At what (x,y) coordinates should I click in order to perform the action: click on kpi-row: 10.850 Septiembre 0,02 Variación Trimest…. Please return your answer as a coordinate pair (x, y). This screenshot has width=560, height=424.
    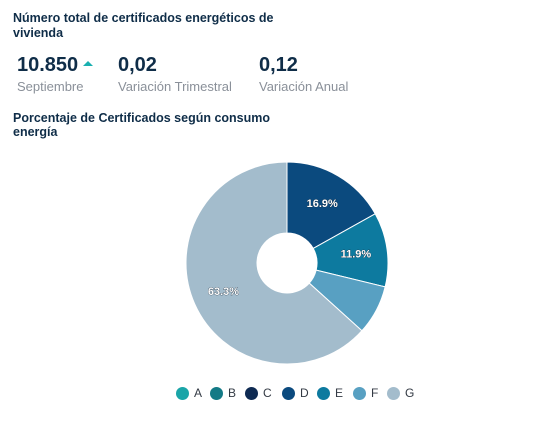
    Looking at the image, I should click on (198, 74).